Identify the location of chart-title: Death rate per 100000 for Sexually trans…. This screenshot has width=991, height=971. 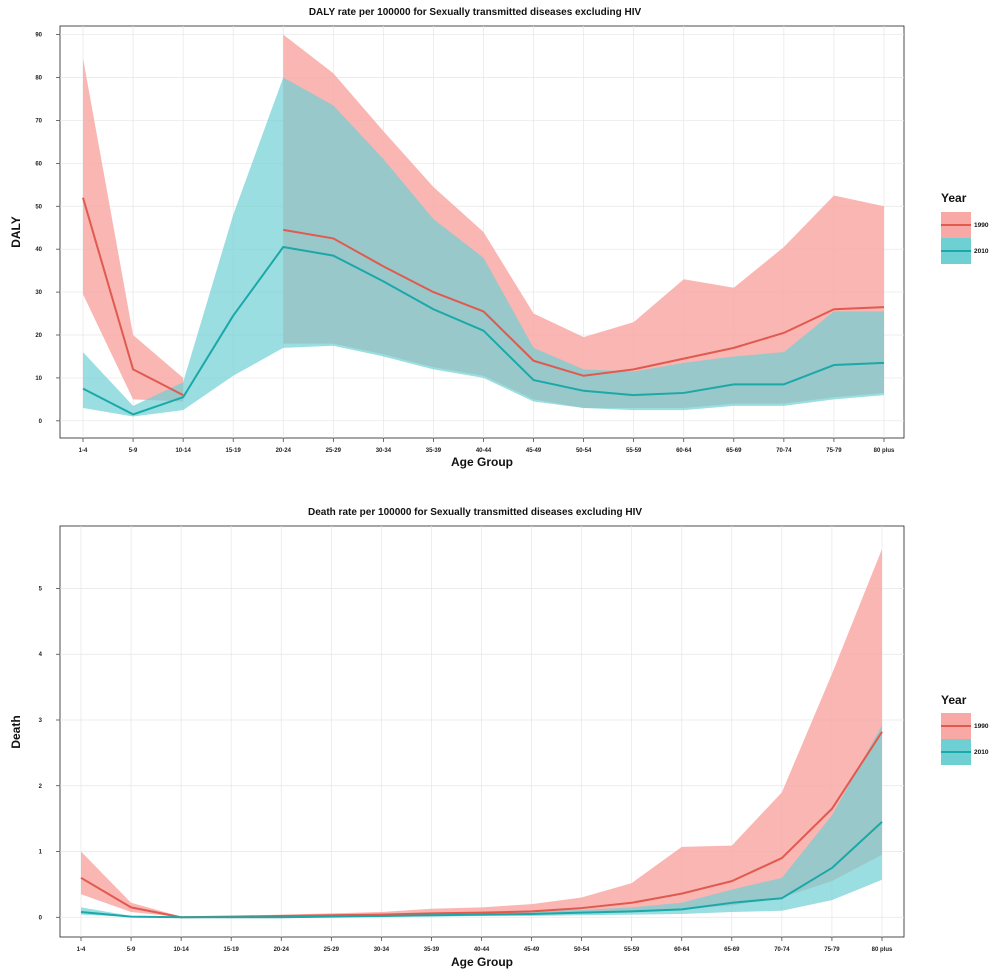
(475, 512).